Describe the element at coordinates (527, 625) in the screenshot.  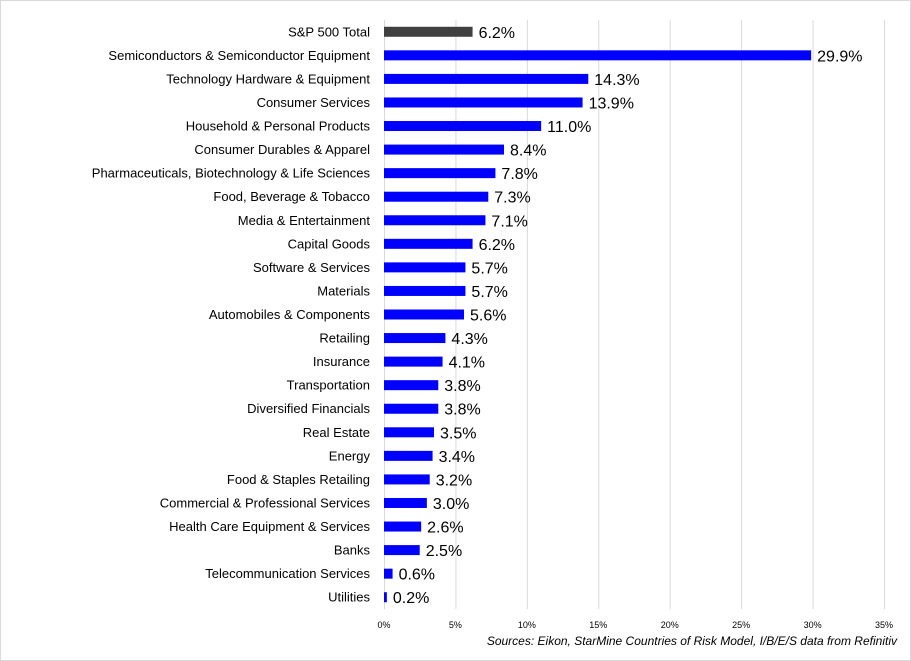
I see `x-tick-label: 10%` at that location.